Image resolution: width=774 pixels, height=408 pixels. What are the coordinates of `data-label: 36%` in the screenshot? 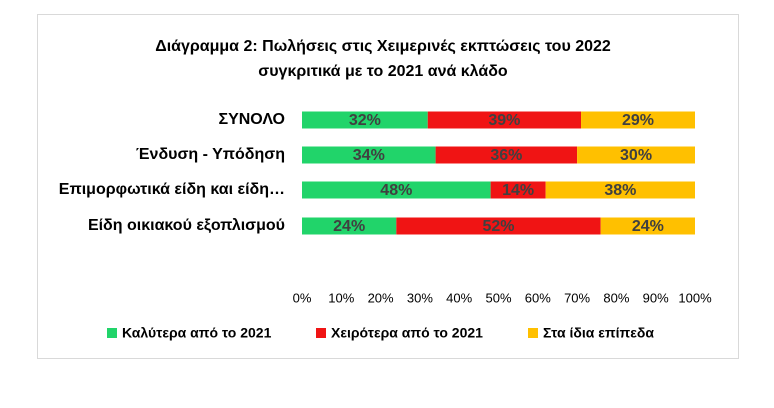 It's located at (506, 155).